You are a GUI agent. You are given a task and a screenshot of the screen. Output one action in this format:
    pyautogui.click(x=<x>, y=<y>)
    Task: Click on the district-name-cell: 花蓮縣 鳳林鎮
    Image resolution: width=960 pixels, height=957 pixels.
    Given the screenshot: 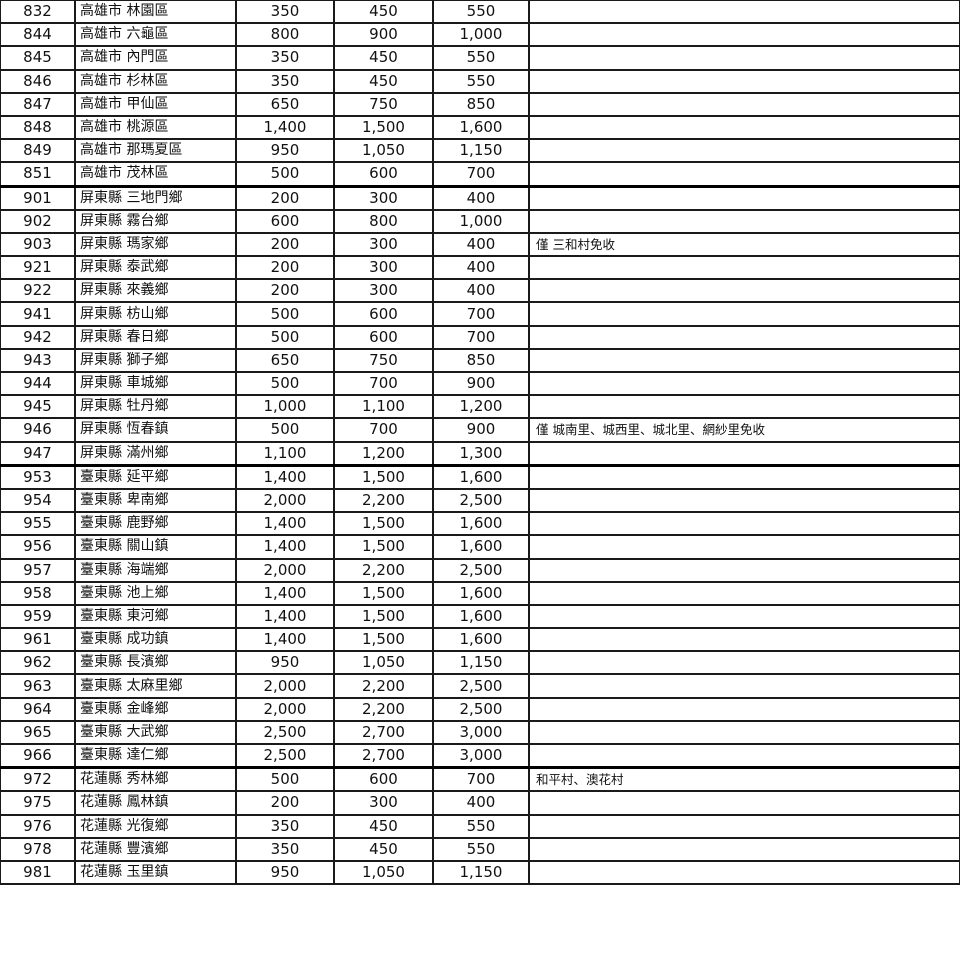 What is the action you would take?
    pyautogui.click(x=155, y=803)
    